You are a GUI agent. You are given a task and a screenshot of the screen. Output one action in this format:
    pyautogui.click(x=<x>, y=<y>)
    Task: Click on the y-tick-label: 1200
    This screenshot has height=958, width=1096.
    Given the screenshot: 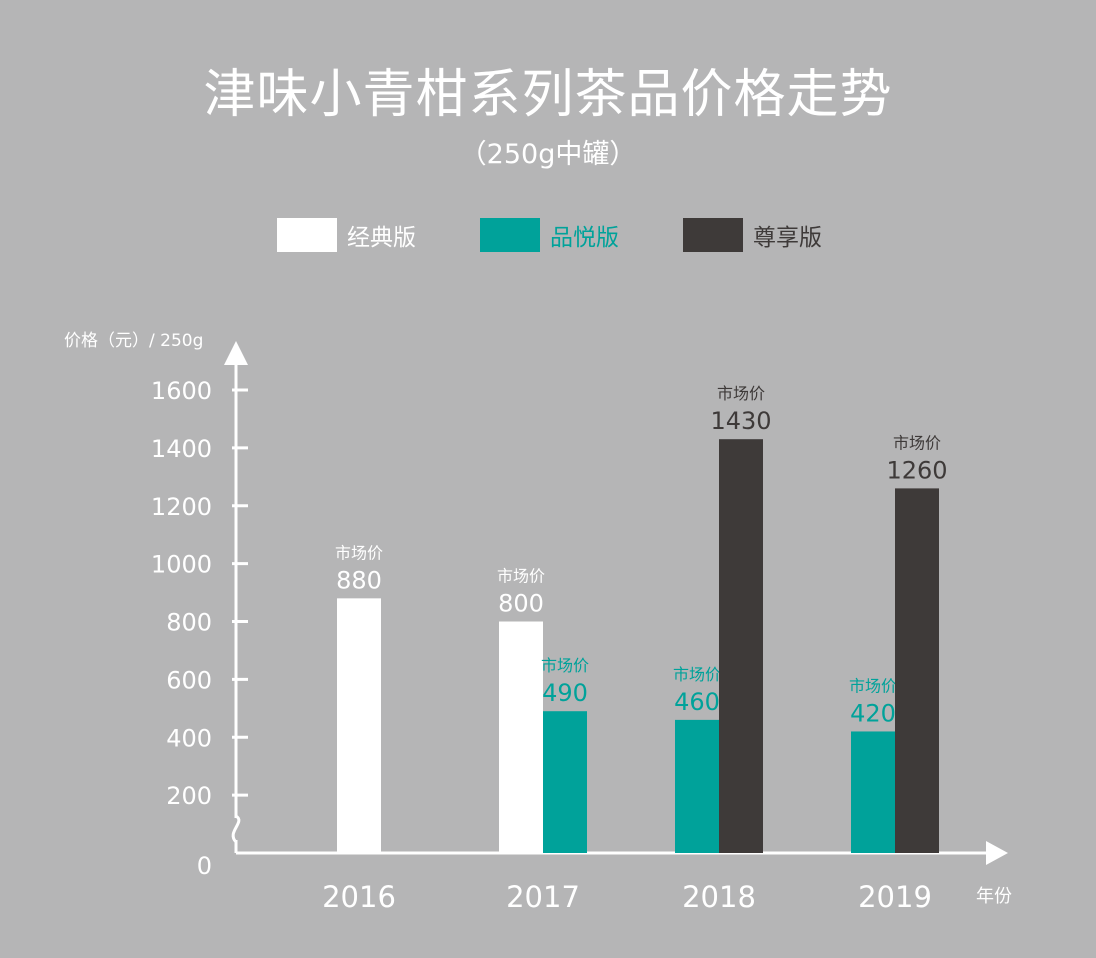 What is the action you would take?
    pyautogui.click(x=181, y=507)
    